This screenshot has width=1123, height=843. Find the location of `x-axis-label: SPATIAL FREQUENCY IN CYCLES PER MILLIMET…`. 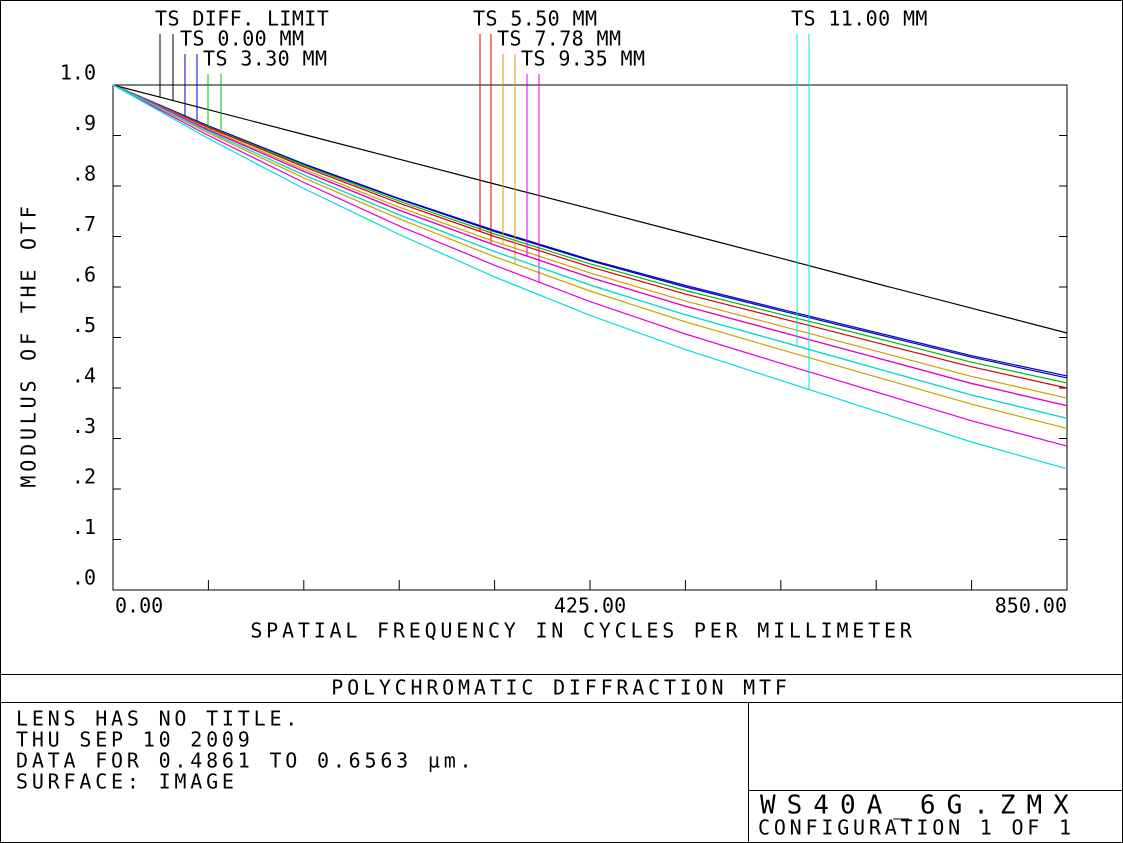

x-axis-label: SPATIAL FREQUENCY IN CYCLES PER MILLIMET… is located at coordinates (582, 631).